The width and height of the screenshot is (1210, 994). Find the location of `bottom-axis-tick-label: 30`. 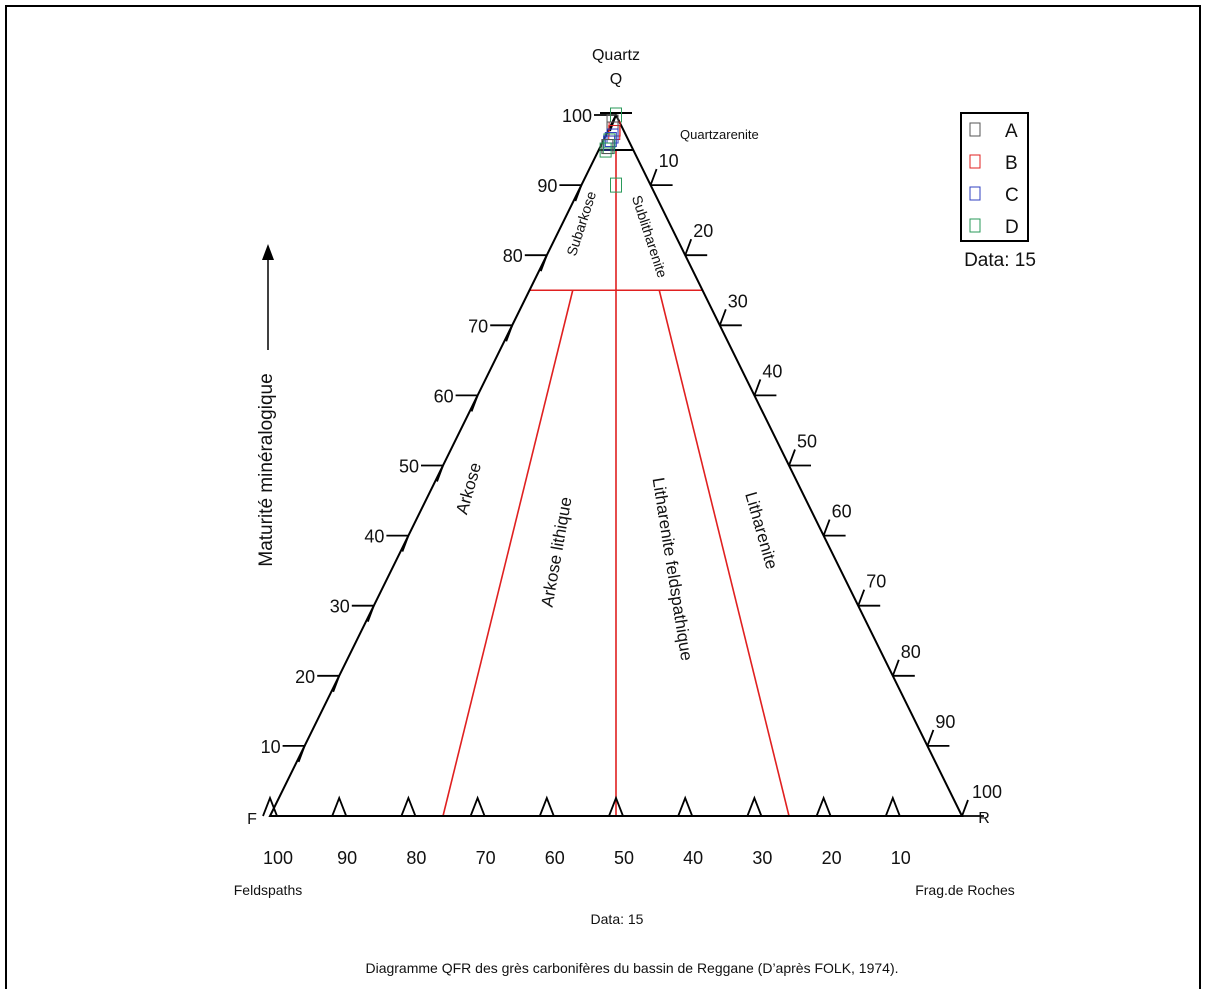

bottom-axis-tick-label: 30 is located at coordinates (762, 858).